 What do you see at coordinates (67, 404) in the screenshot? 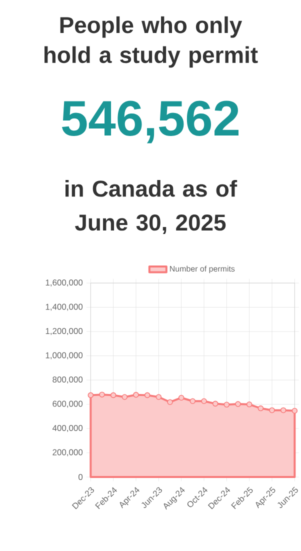
I see `y-tick-label: 600,000` at bounding box center [67, 404].